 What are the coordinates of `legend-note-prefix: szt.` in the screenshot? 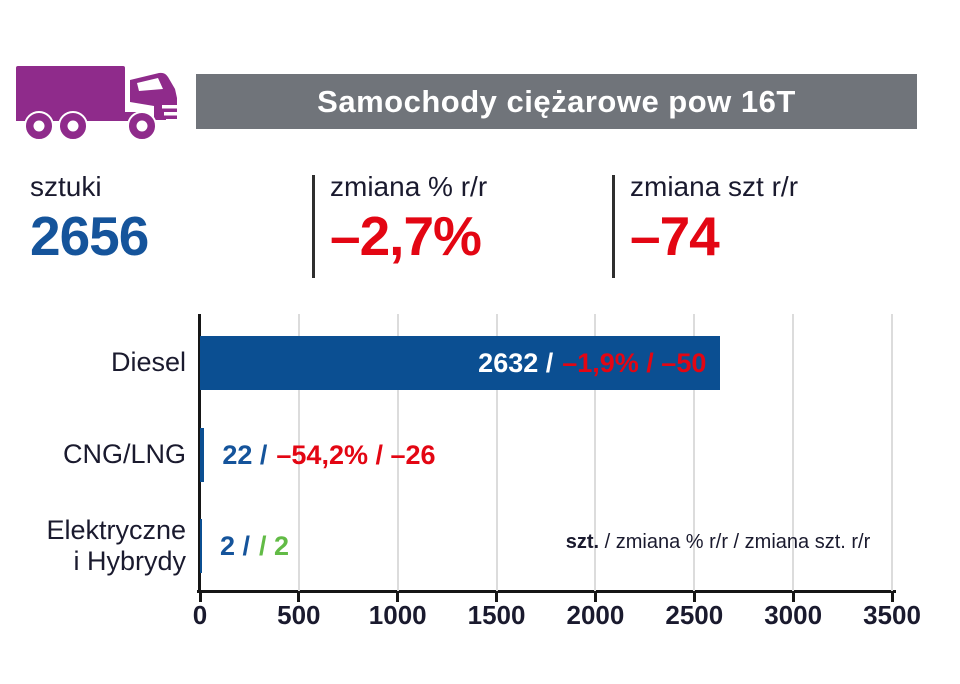 It's located at (582, 542).